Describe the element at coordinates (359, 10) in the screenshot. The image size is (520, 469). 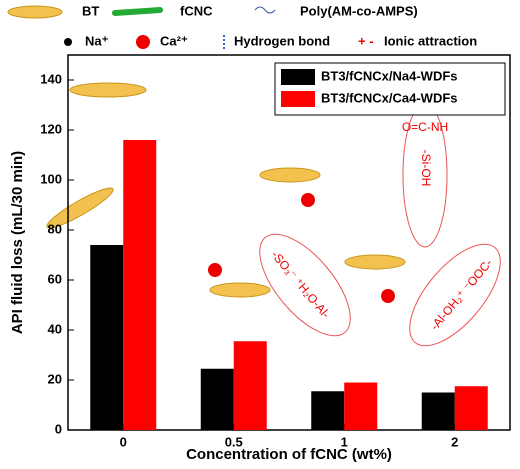
I see `key-label: Poly(AM-co-AMPS)` at that location.